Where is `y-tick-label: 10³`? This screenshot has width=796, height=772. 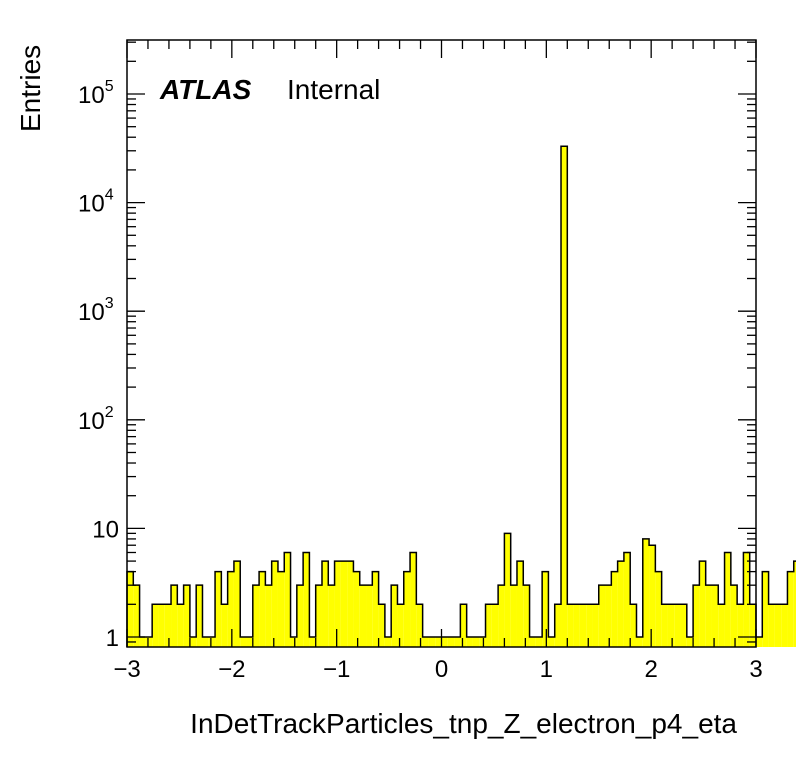
y-tick-label: 10³ is located at coordinates (96, 310).